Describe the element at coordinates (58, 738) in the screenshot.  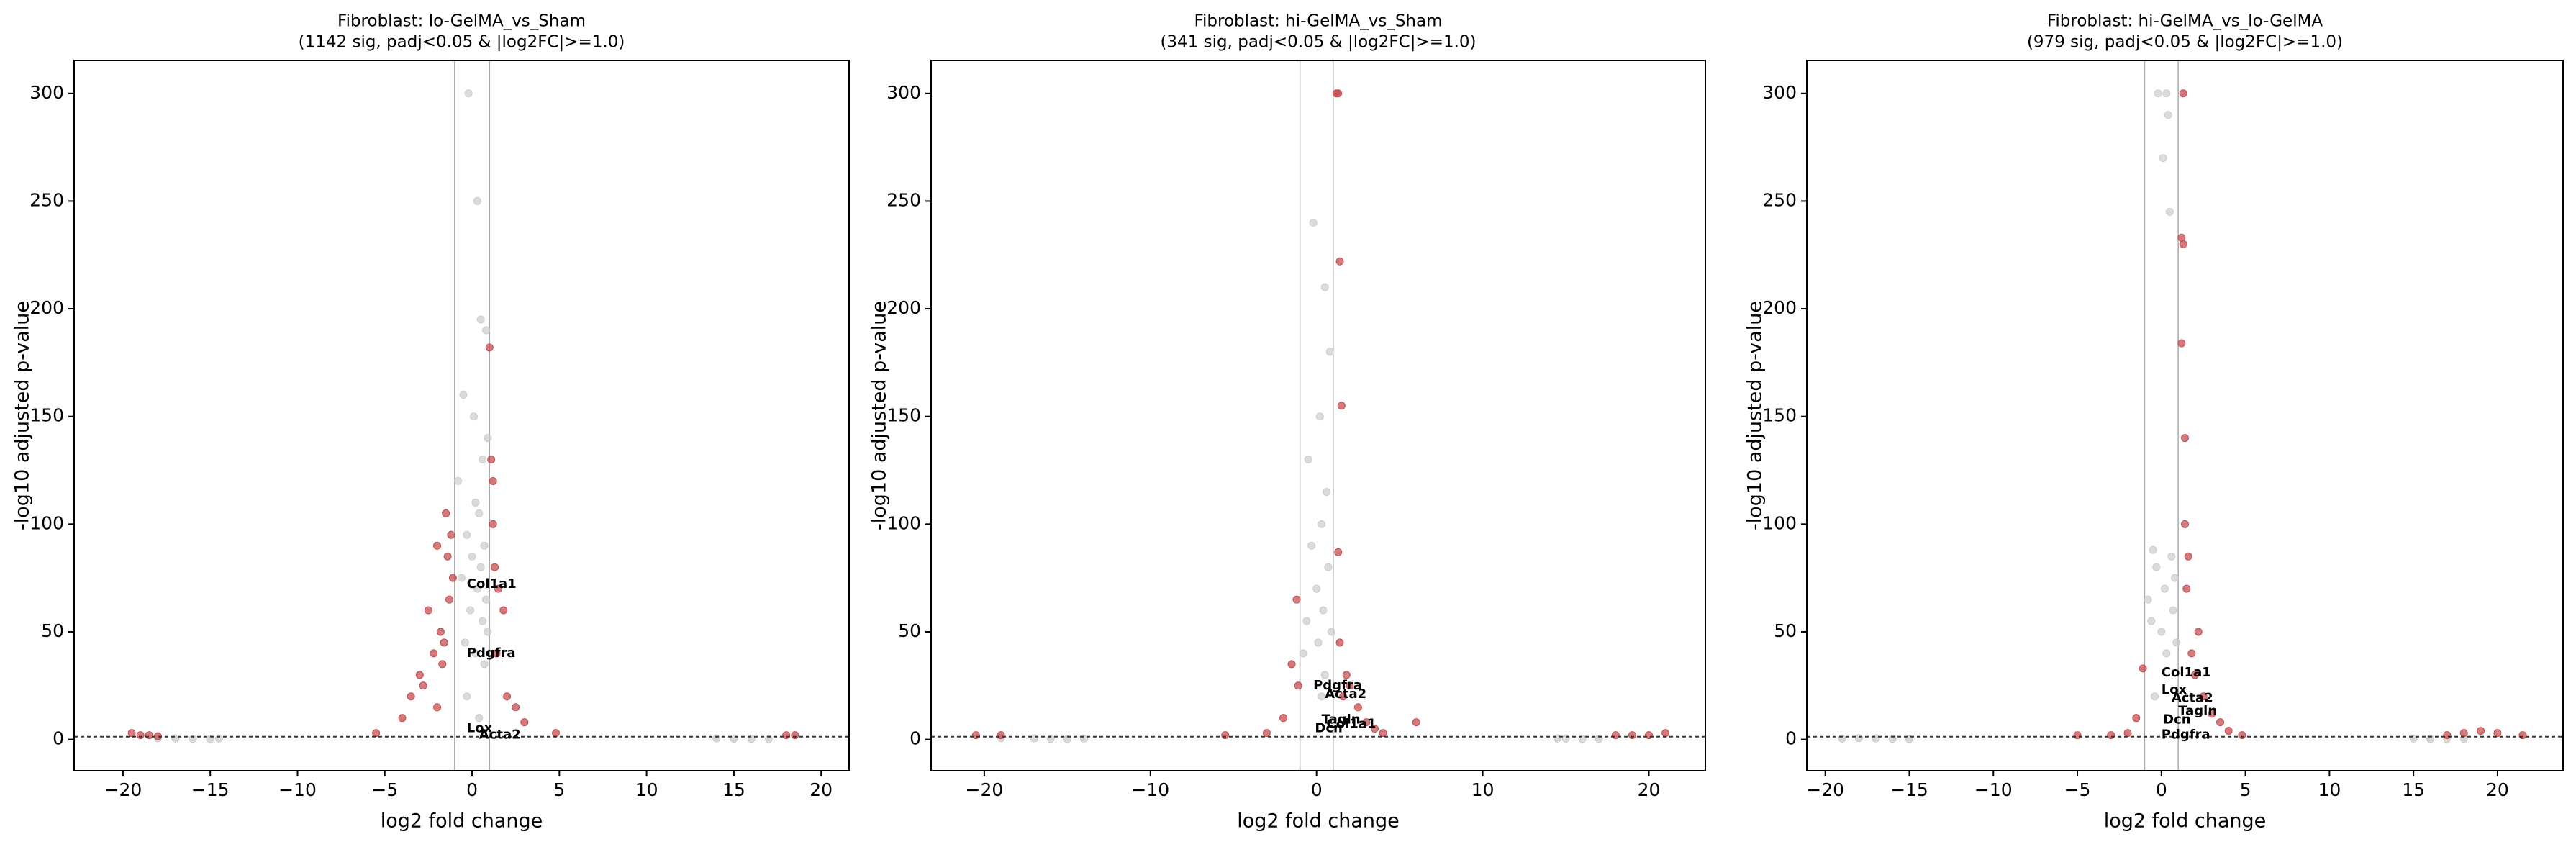
I see `y-tick-label: 0` at that location.